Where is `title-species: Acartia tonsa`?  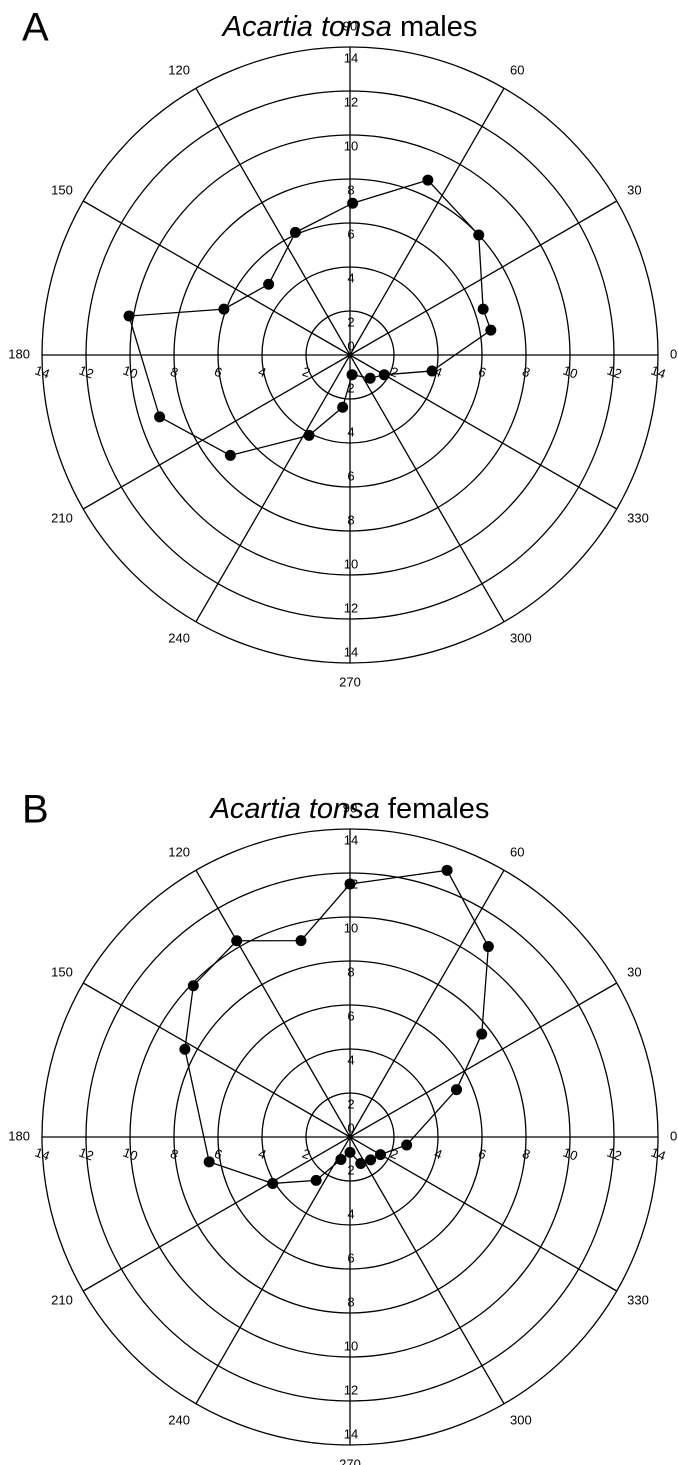 title-species: Acartia tonsa is located at coordinates (306, 27).